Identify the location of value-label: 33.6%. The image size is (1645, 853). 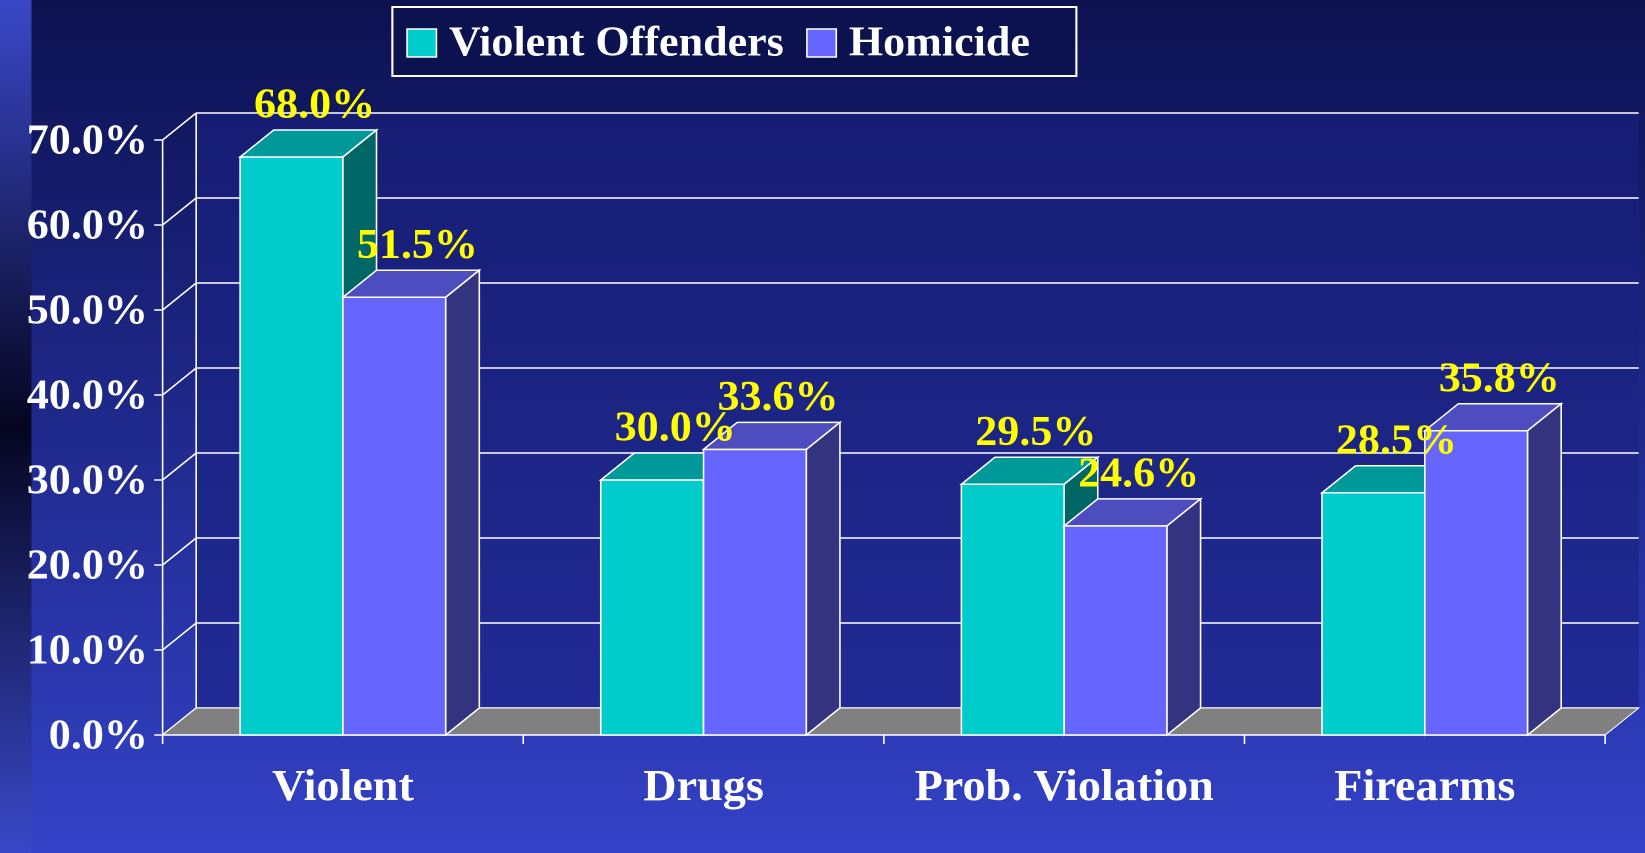
(777, 397).